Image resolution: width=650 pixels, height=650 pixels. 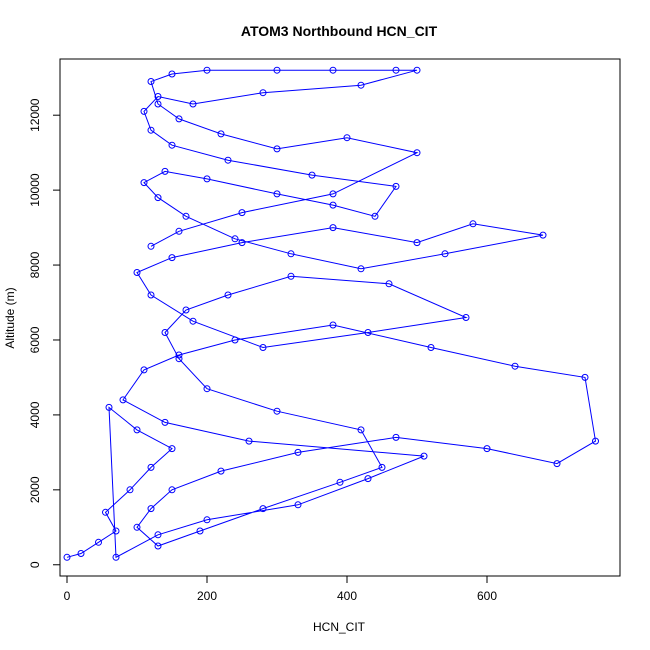 What do you see at coordinates (35, 489) in the screenshot?
I see `y-tick-label: 2000` at bounding box center [35, 489].